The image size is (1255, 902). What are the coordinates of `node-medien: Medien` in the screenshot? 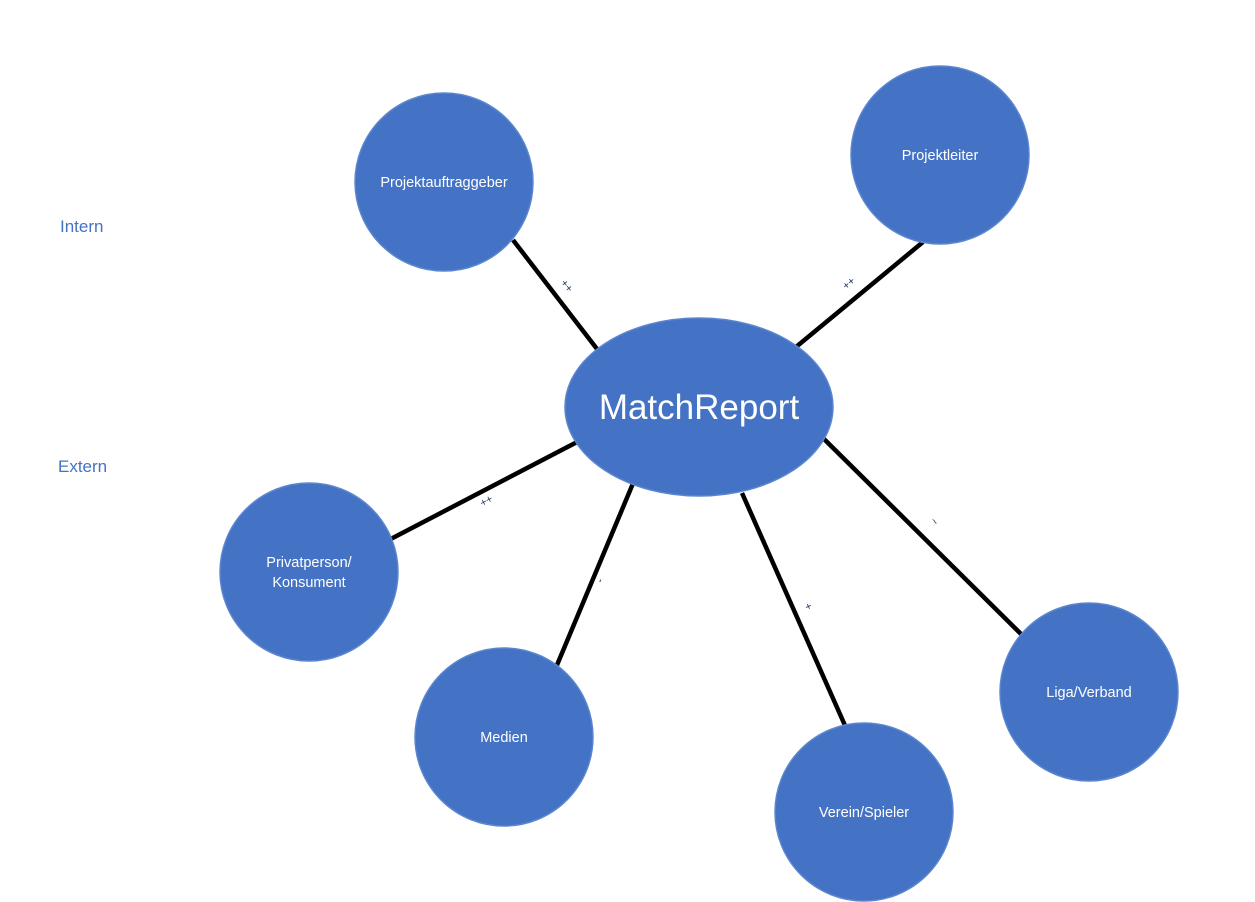 It's located at (504, 737).